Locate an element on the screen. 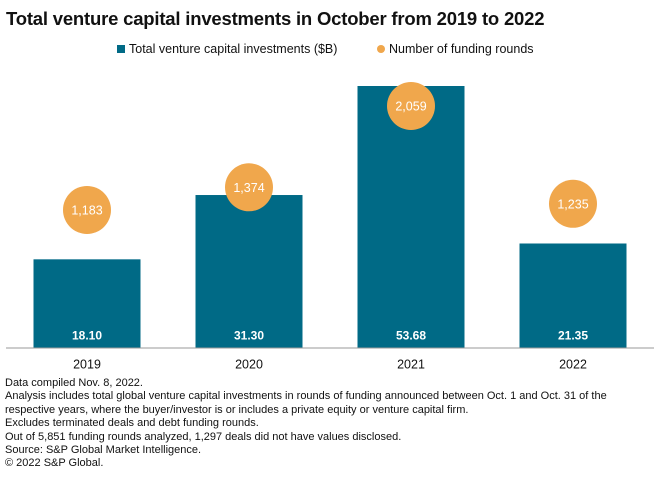 This screenshot has width=660, height=481. funding-rounds-marker-2021 is located at coordinates (411, 105).